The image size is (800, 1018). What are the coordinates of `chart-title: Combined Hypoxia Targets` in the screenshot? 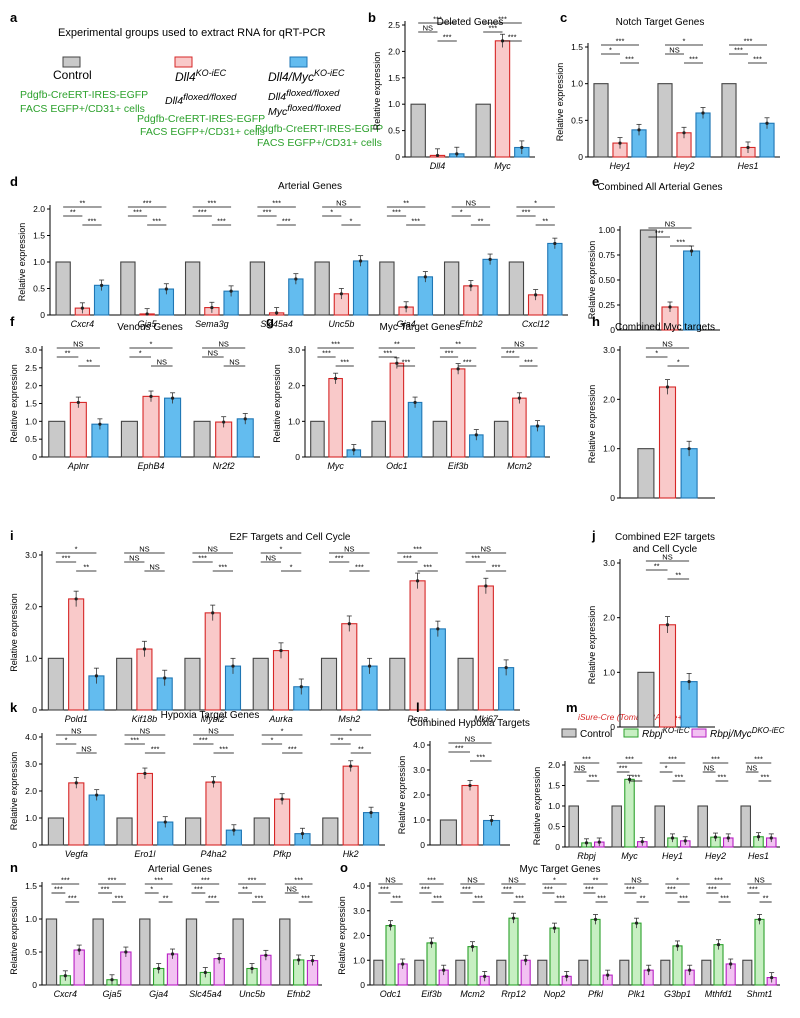 It's located at (470, 723).